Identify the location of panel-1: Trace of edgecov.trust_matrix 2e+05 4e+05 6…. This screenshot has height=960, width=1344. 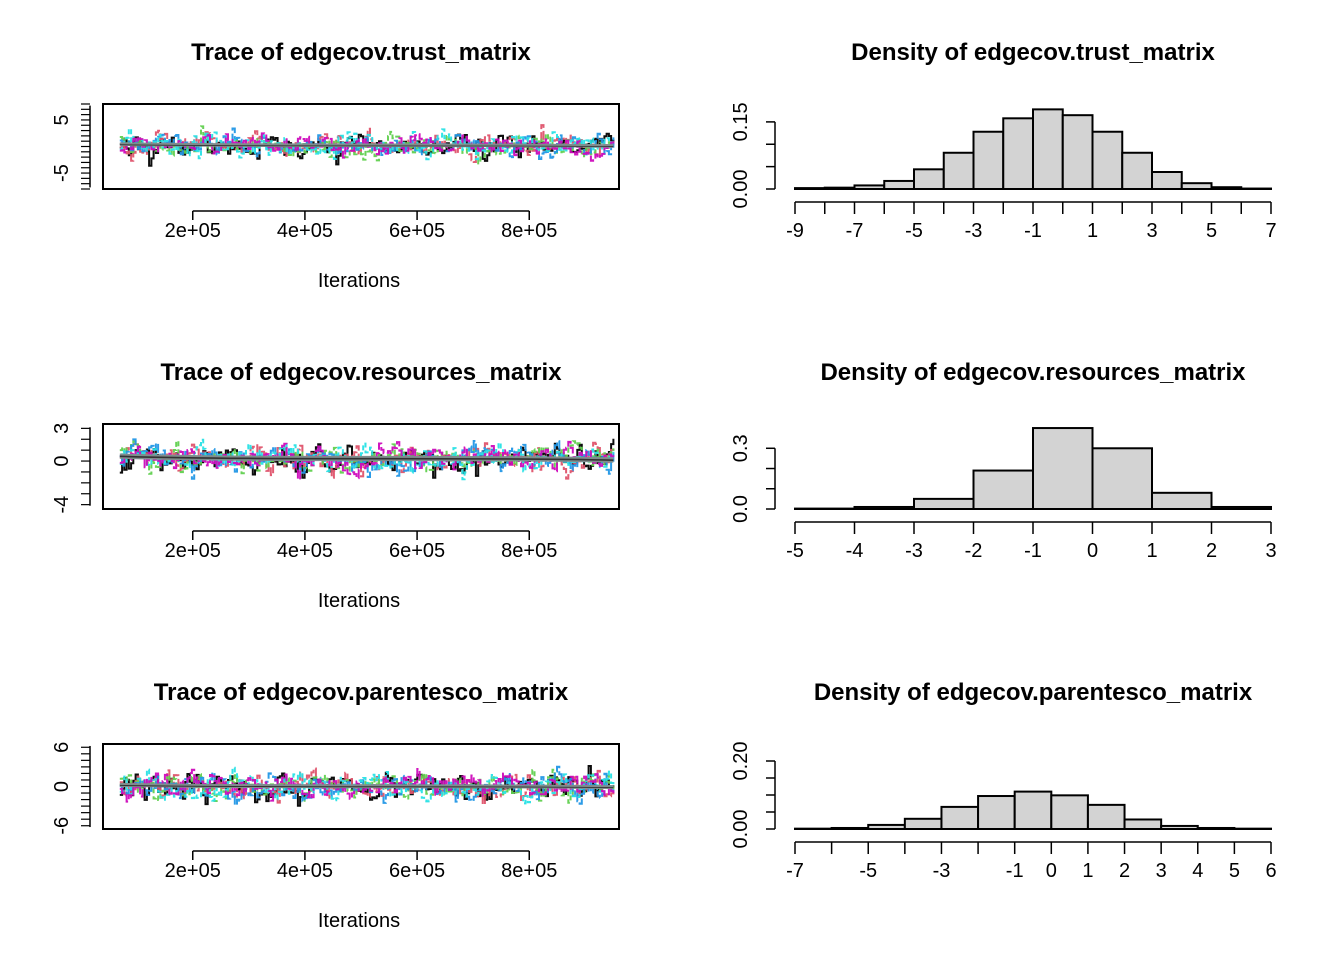
(335, 165).